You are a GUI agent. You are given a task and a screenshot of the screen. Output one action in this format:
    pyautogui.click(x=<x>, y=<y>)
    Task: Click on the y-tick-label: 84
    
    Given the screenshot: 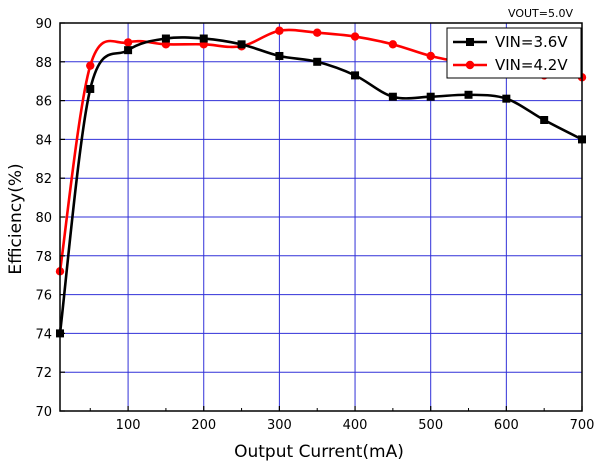 What is the action you would take?
    pyautogui.click(x=43, y=140)
    